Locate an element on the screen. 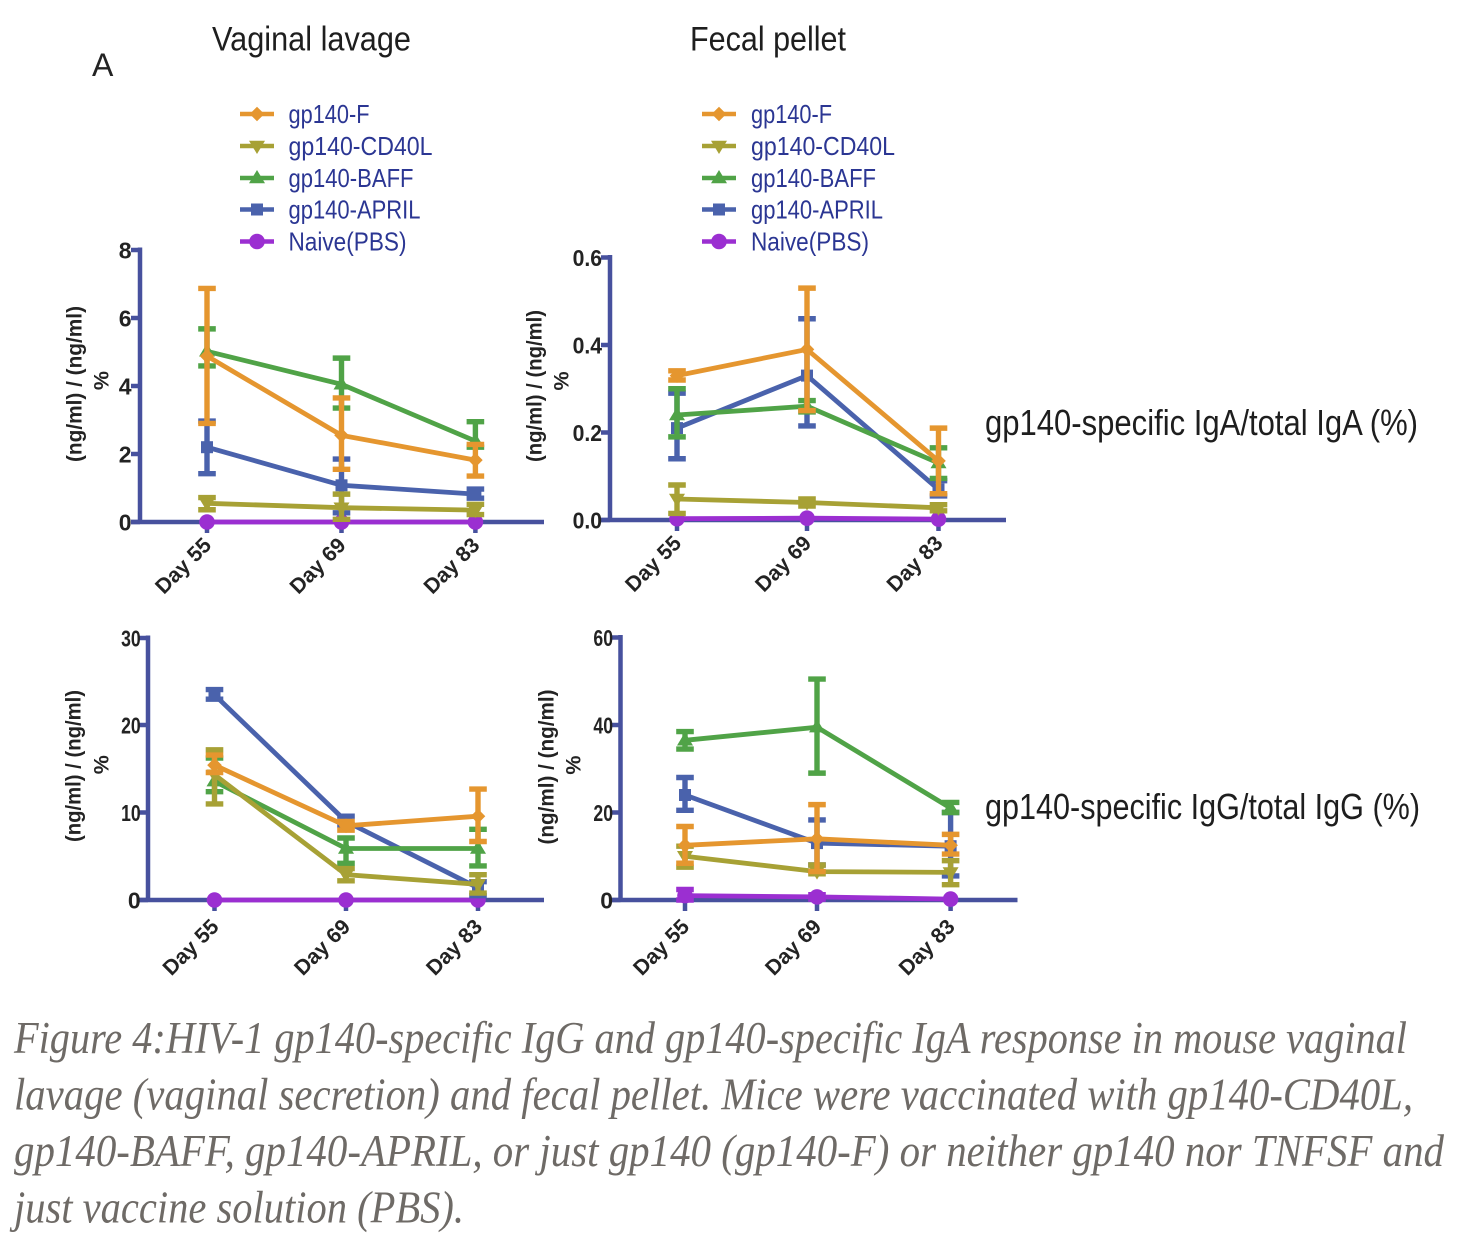 Image resolution: width=1459 pixels, height=1245 pixels. svg-text: just vaccine solution (PBS). is located at coordinates (236, 1208).